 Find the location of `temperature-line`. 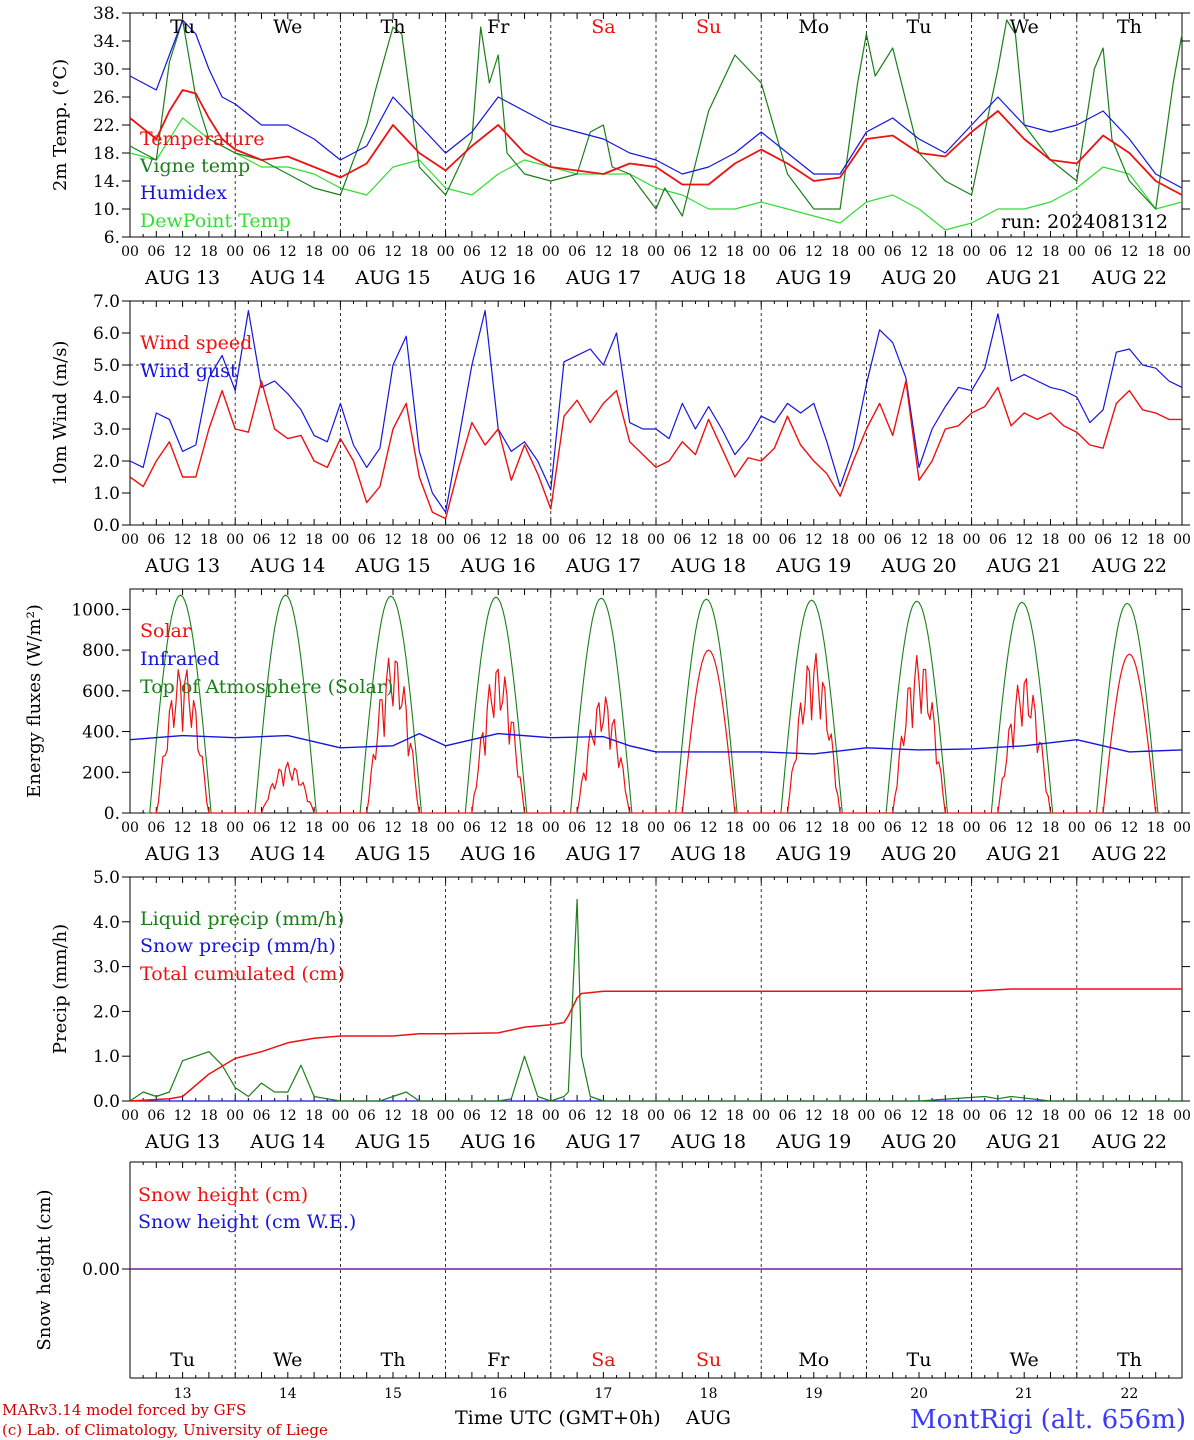

temperature-line is located at coordinates (656, 142).